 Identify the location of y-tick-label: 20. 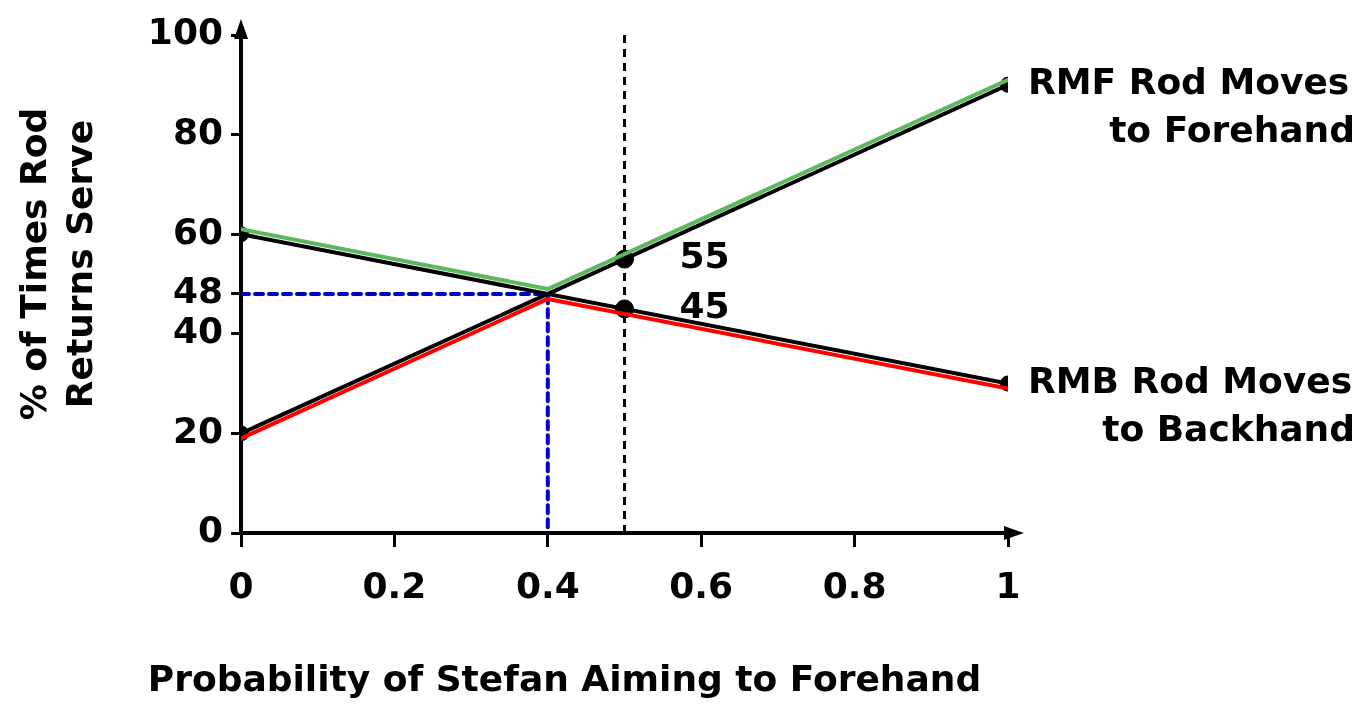
(197, 430).